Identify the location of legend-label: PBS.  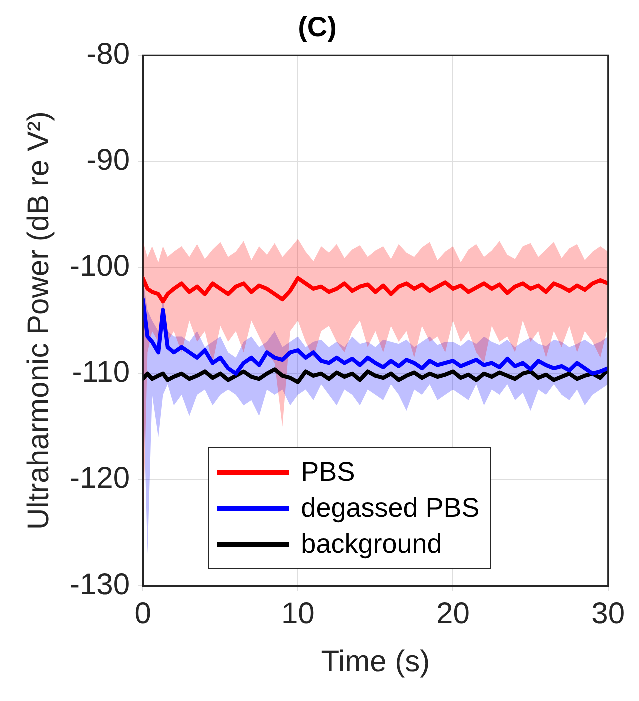
(328, 472).